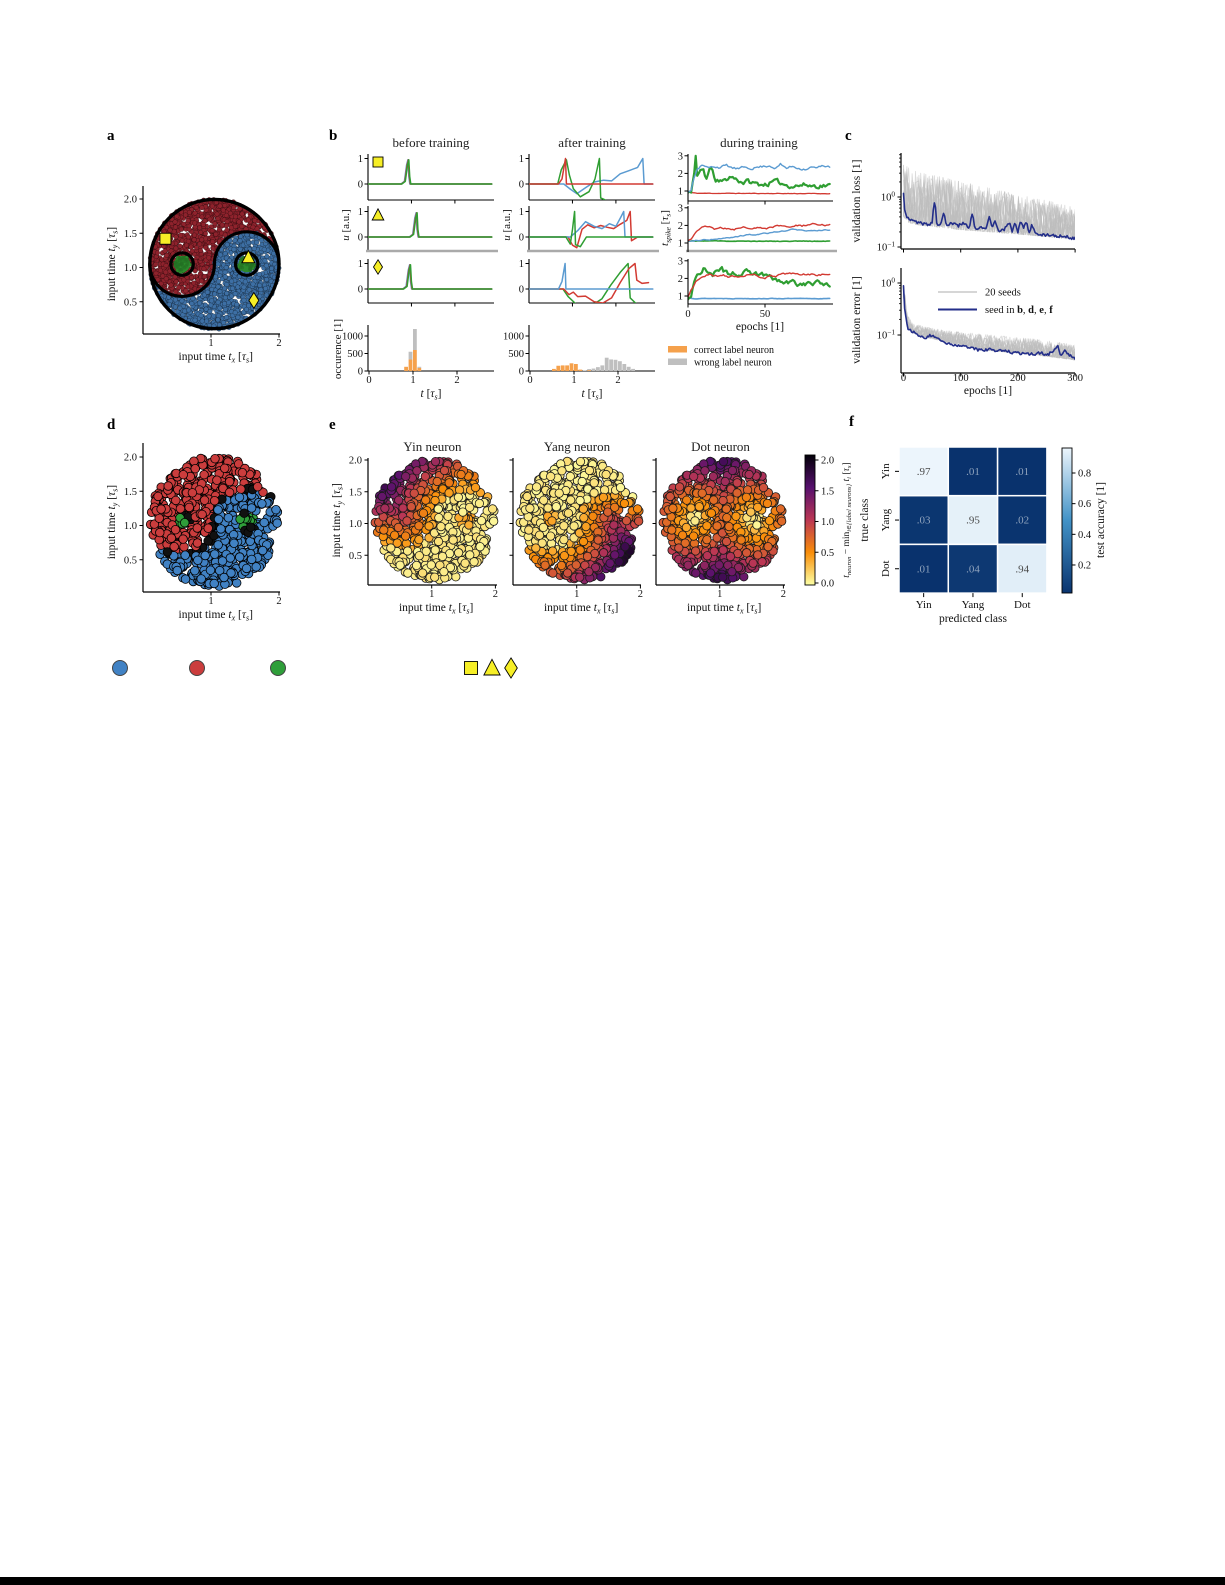 This screenshot has height=1585, width=1225. I want to click on red-spiketime, so click(759, 193).